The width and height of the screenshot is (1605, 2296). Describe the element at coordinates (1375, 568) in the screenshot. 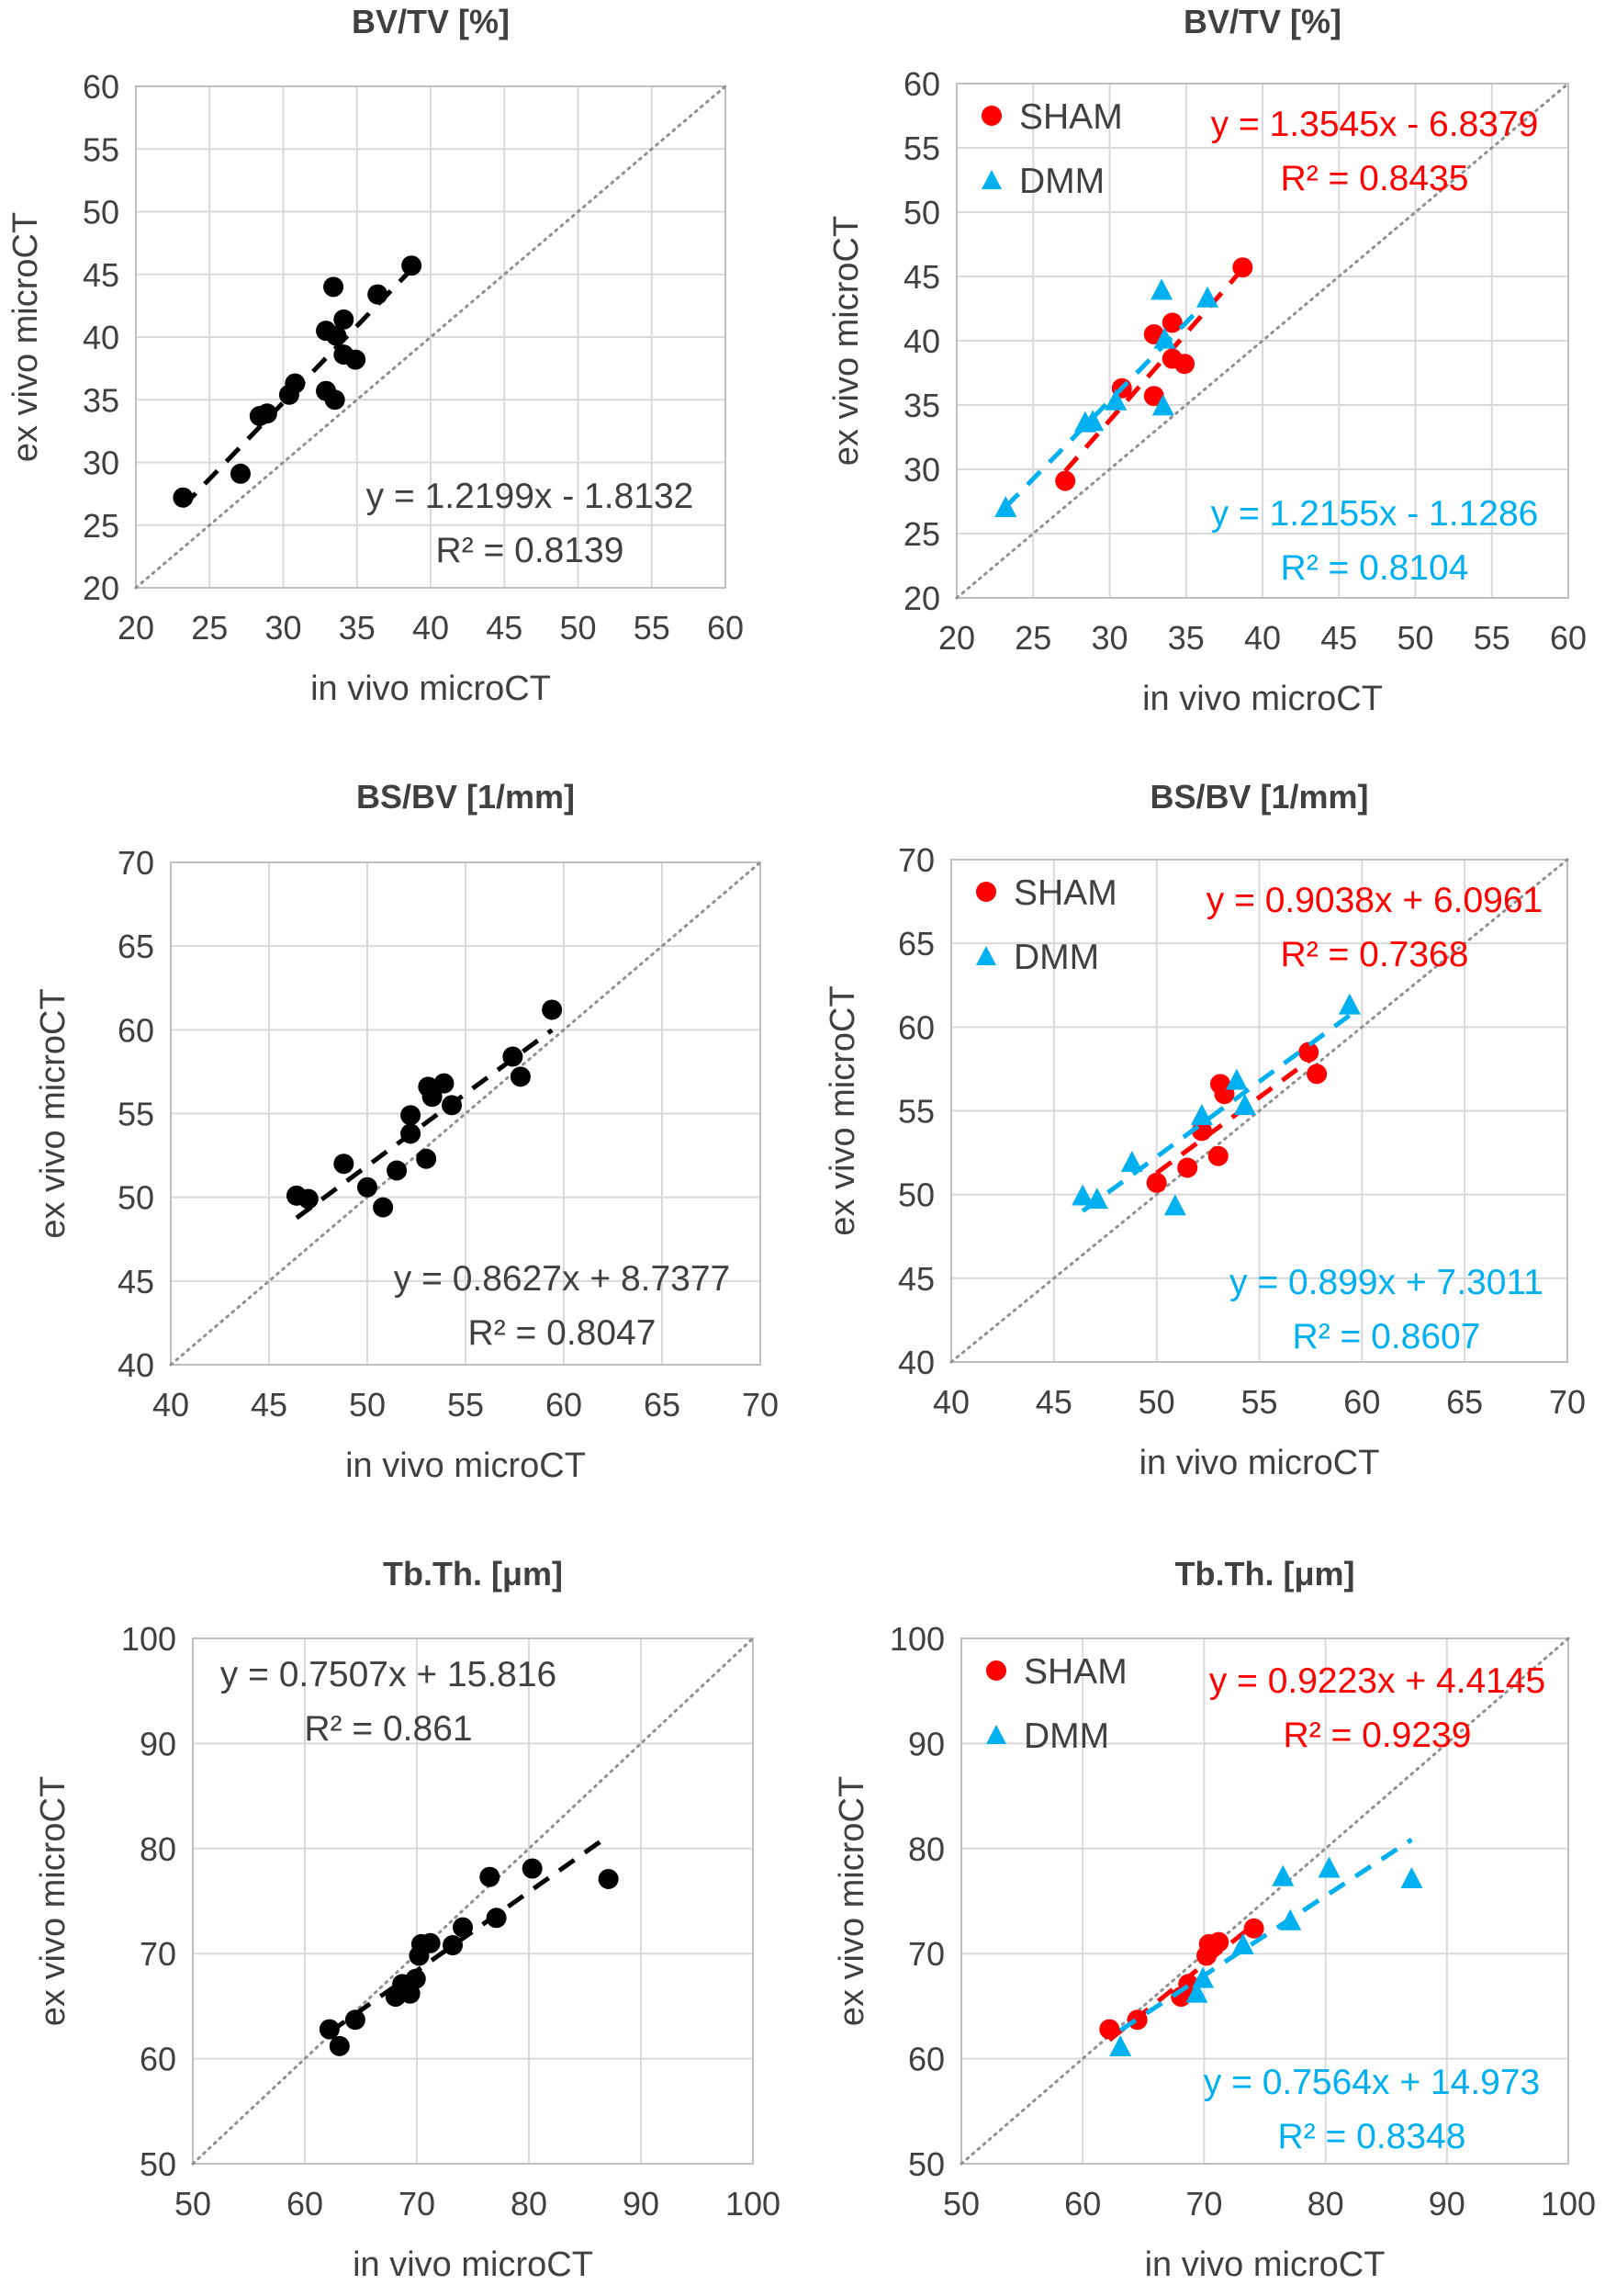

I see `r-squared-label: R² = 0.8104` at that location.